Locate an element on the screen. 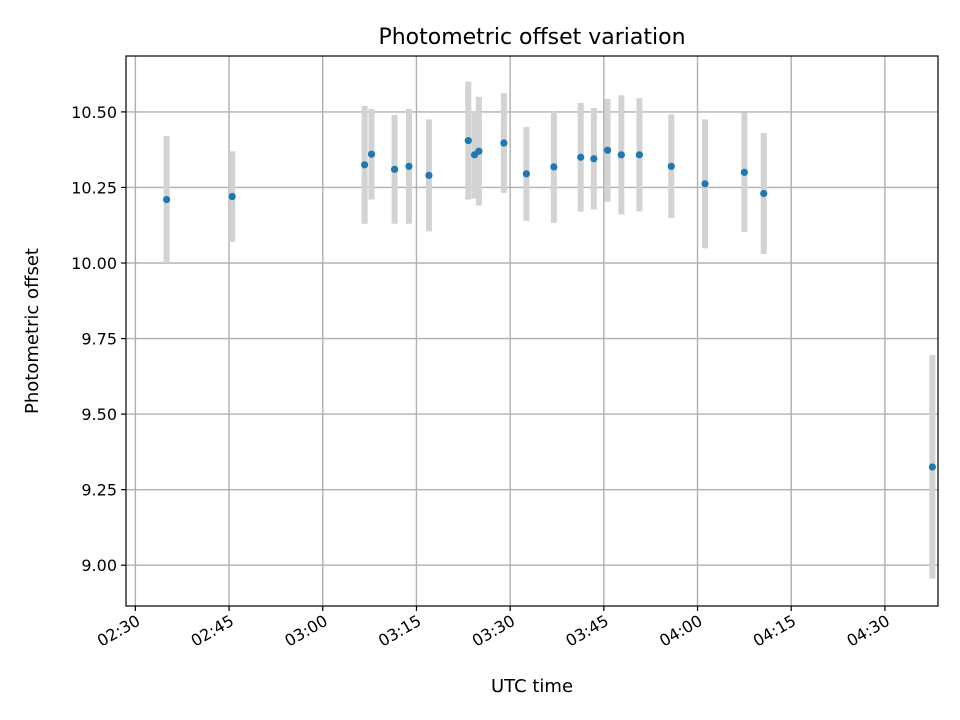  y-tick-label: 9.75 is located at coordinates (99, 339).